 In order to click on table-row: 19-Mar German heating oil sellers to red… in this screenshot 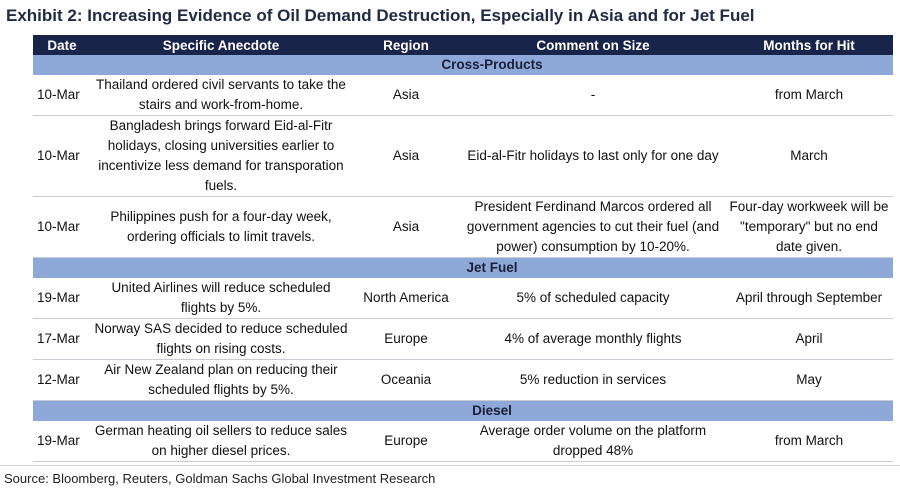, I will do `click(463, 441)`.